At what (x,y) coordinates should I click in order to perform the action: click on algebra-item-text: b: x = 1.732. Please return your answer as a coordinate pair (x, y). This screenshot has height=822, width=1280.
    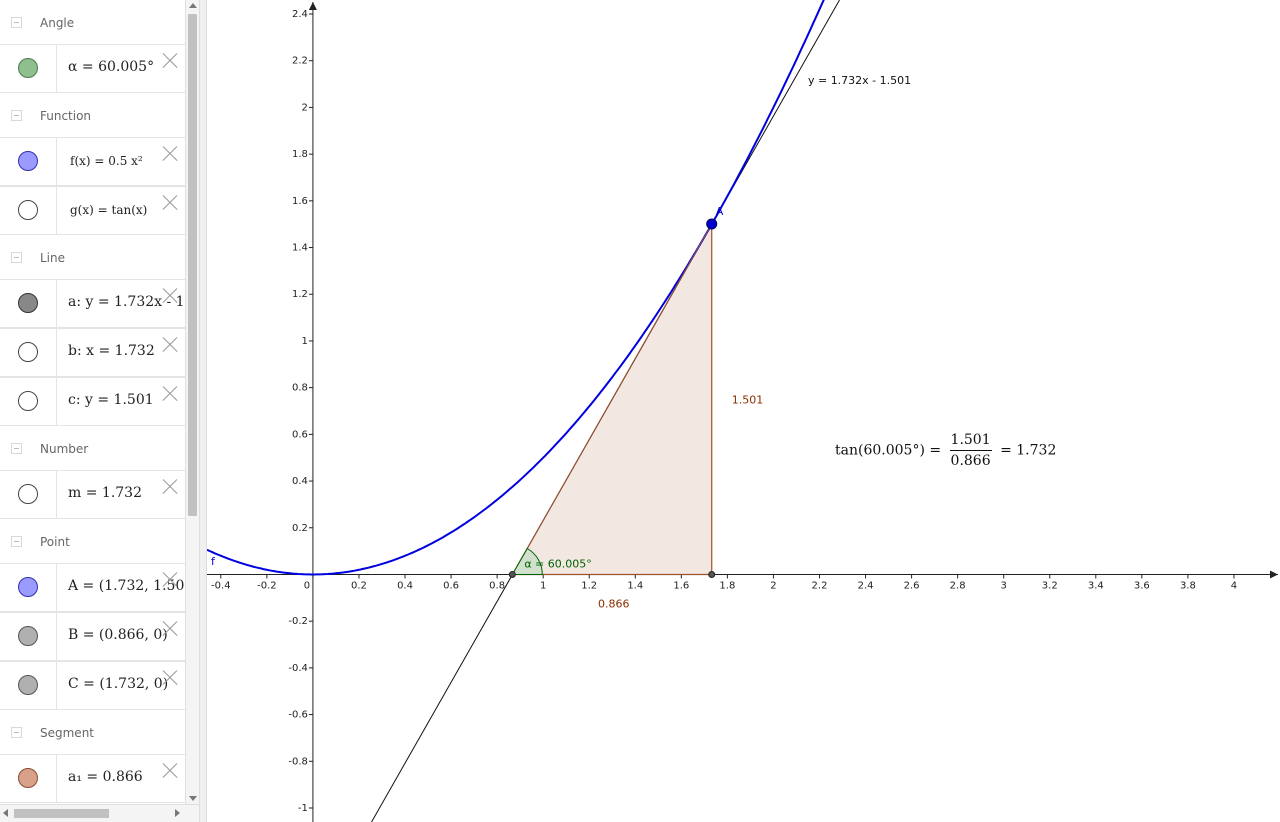
    Looking at the image, I should click on (111, 351).